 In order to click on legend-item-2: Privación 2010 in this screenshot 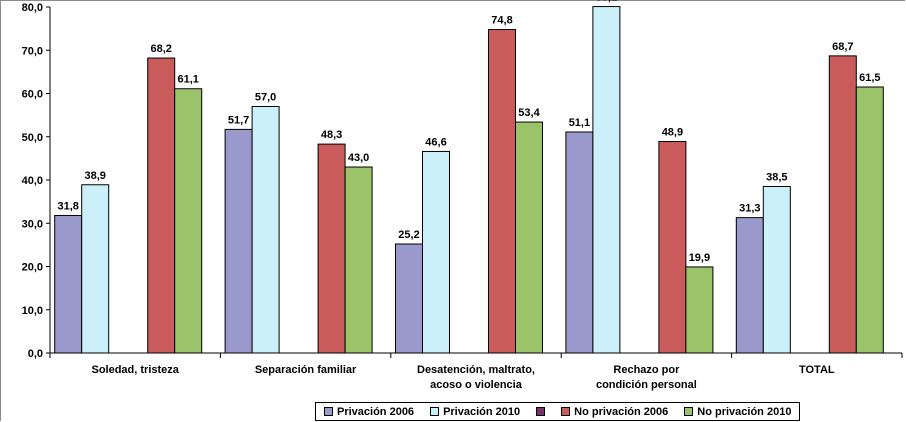, I will do `click(475, 412)`.